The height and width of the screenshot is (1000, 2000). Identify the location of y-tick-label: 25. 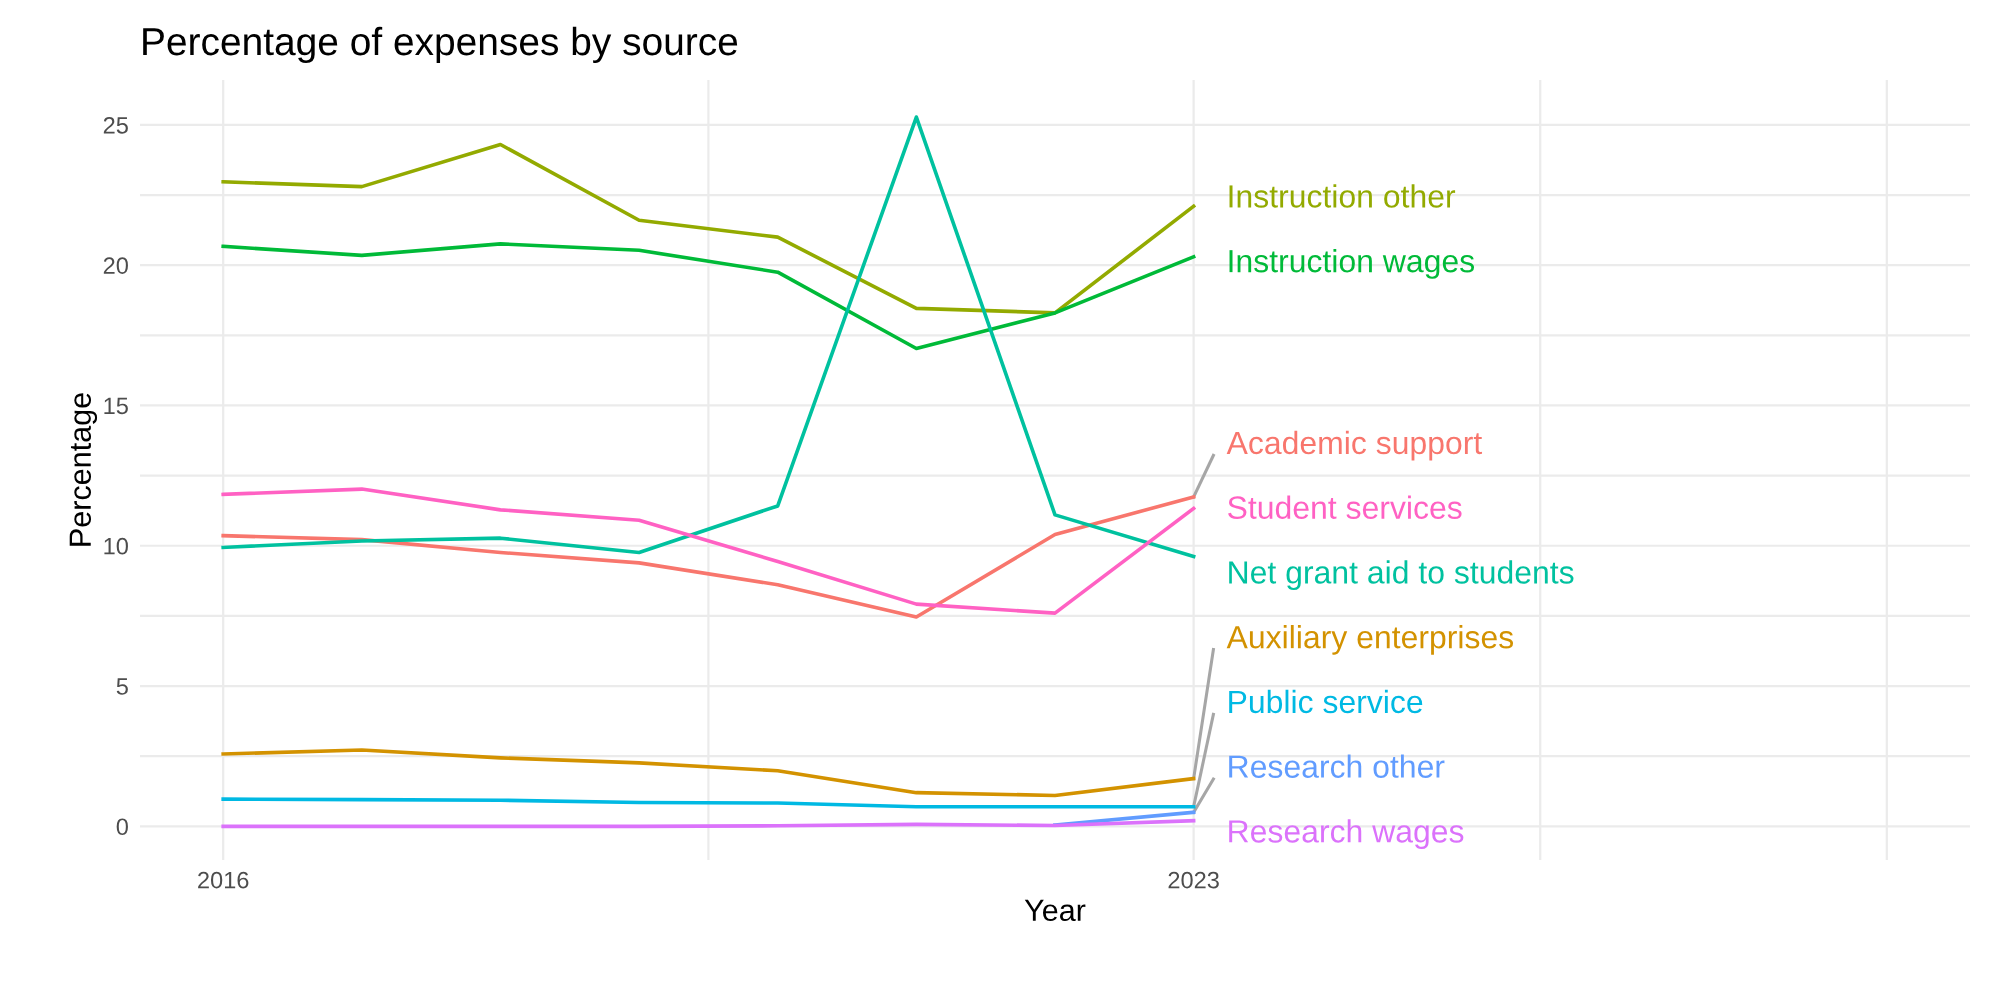
(115, 125).